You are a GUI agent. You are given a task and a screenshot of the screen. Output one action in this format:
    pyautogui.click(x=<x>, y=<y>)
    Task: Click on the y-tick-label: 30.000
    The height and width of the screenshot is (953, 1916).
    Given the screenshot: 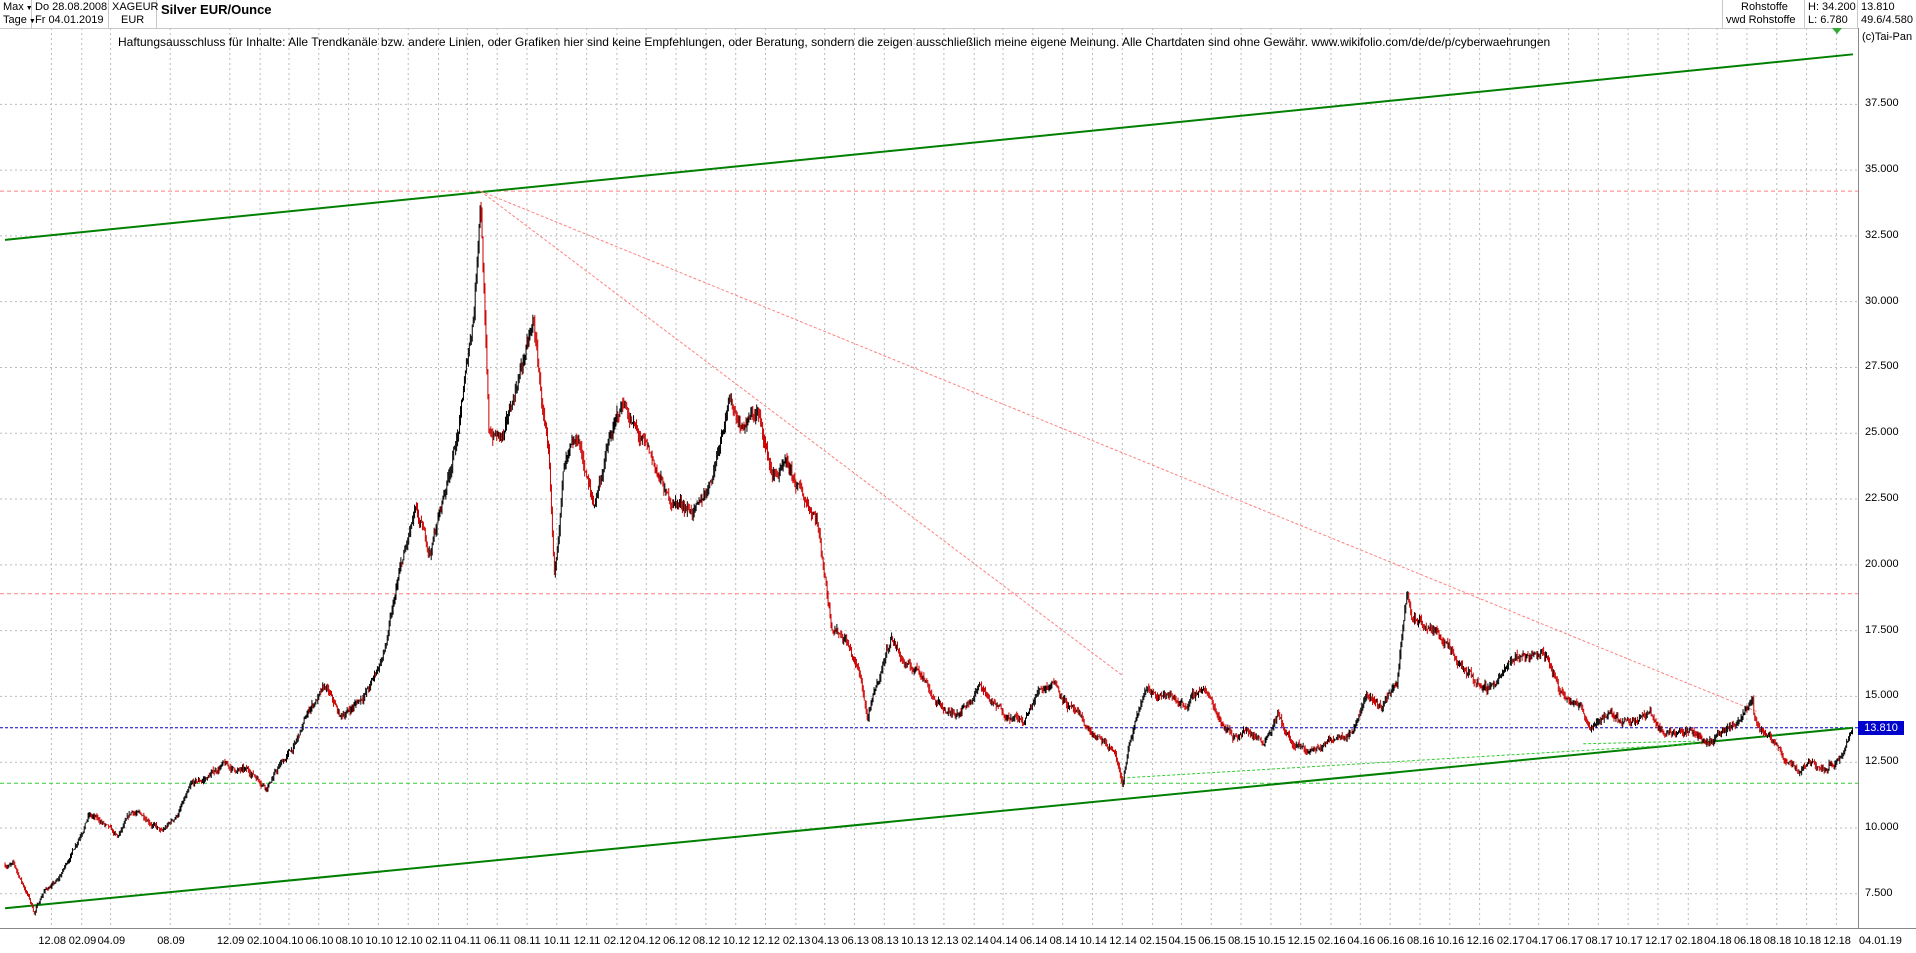 What is the action you would take?
    pyautogui.click(x=1882, y=300)
    